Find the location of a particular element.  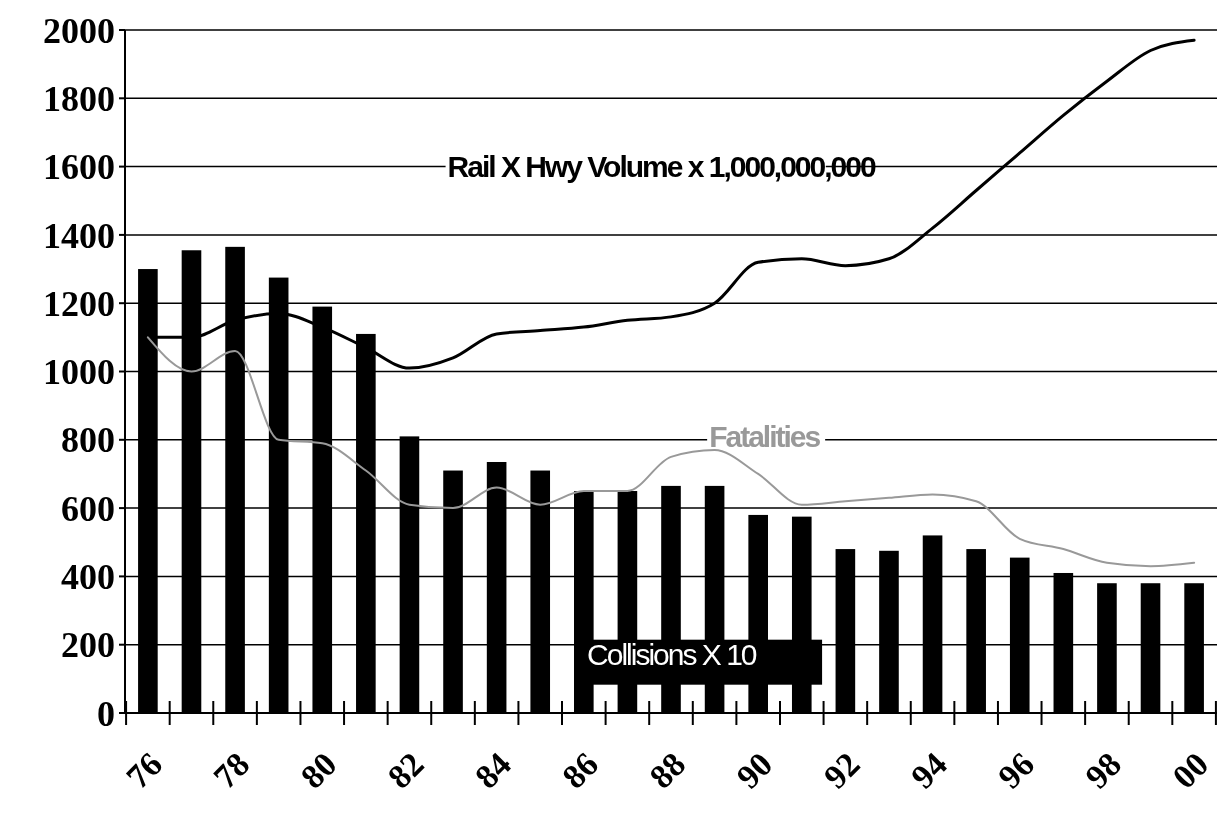

y-tick-label: 1600 is located at coordinates (79, 167).